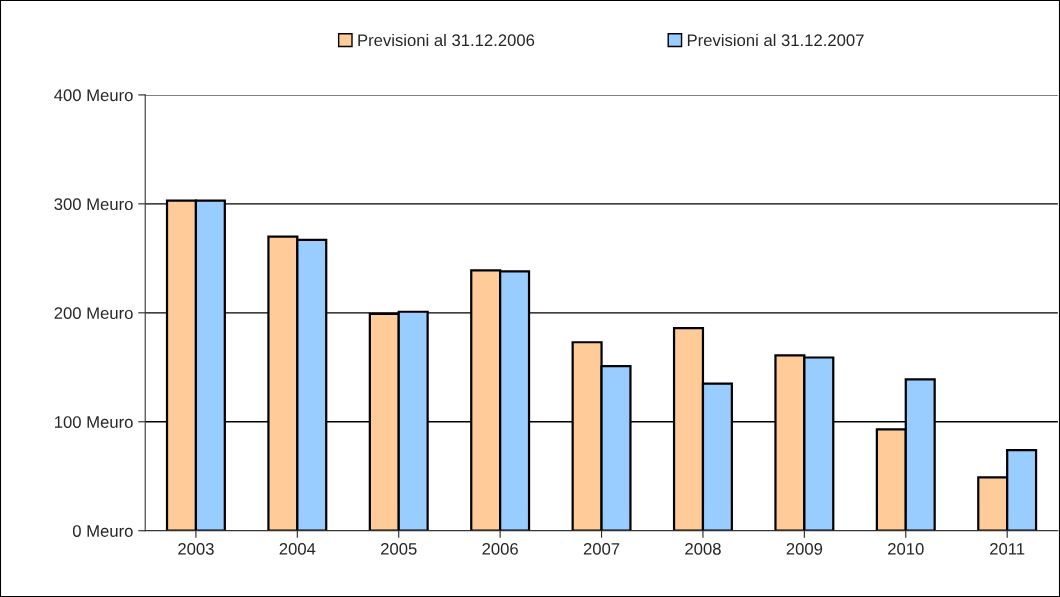 Image resolution: width=1060 pixels, height=597 pixels. Describe the element at coordinates (906, 548) in the screenshot. I see `x-tick-label: 2010` at that location.